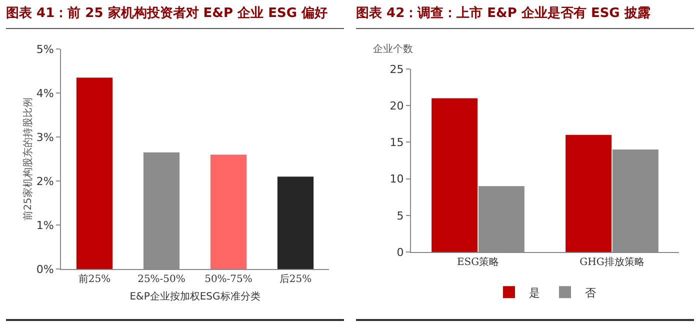 Image resolution: width=700 pixels, height=329 pixels. Describe the element at coordinates (28, 159) in the screenshot. I see `y-axis-title: 前25家机构股东的持股比例` at that location.